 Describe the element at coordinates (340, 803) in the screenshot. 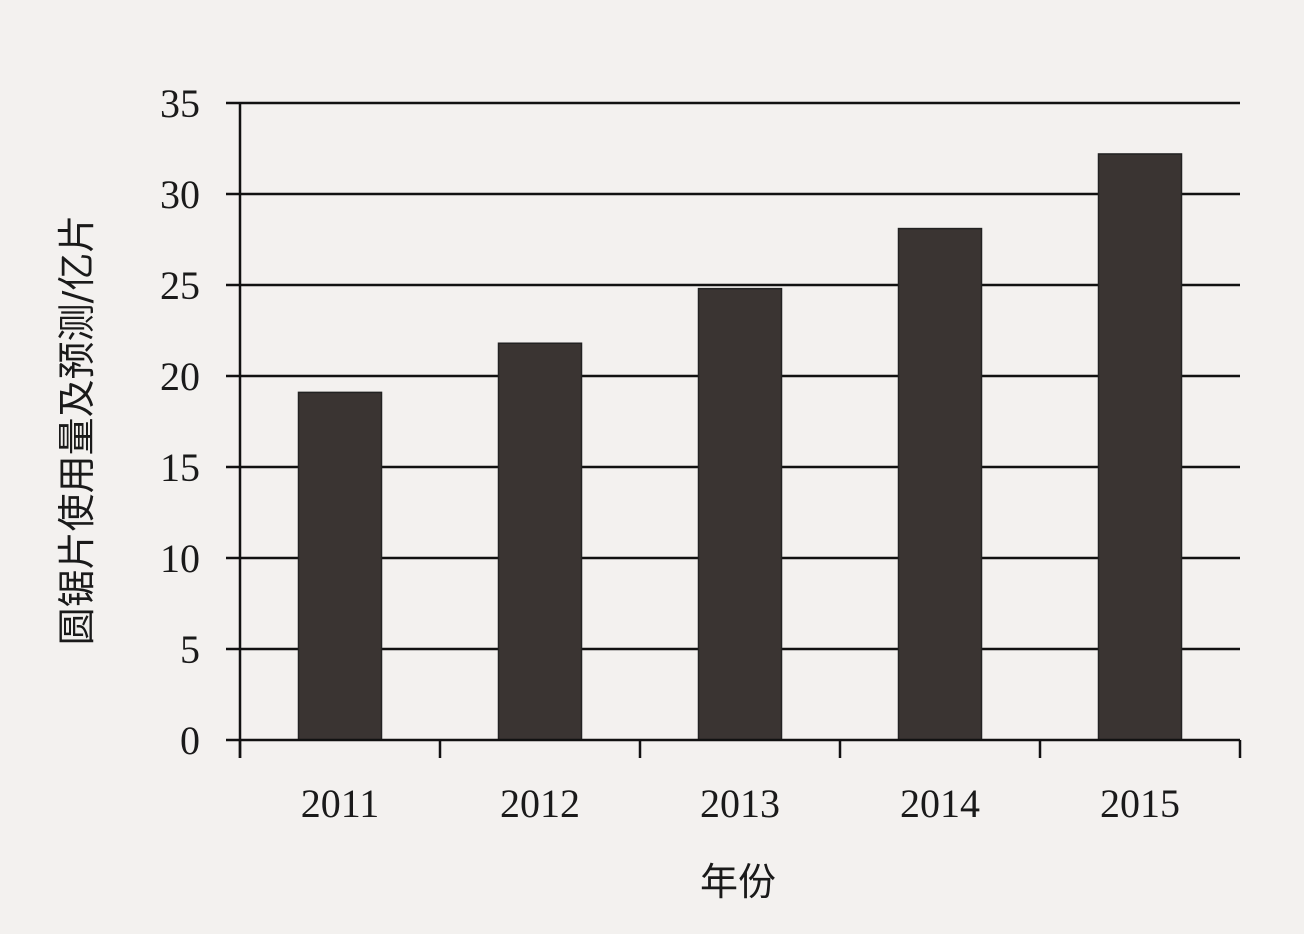

I see `x-tick-label: 2011` at that location.